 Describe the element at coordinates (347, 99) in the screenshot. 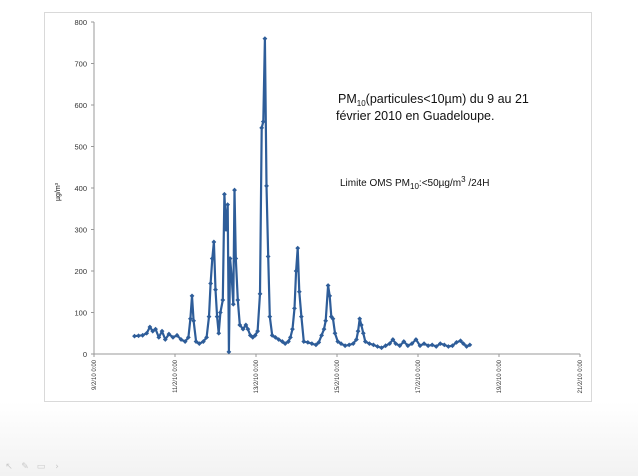

I see `title-pm: PM` at that location.